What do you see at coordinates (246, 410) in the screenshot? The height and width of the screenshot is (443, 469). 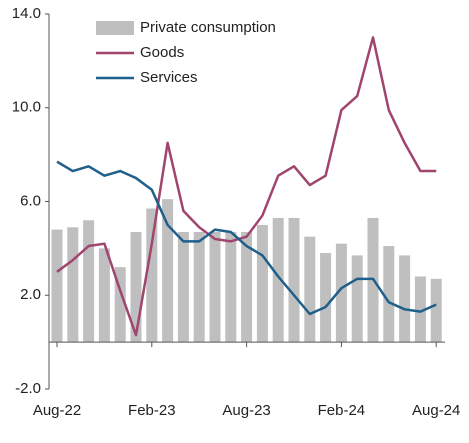 I see `x-tick-label: Aug-23` at bounding box center [246, 410].